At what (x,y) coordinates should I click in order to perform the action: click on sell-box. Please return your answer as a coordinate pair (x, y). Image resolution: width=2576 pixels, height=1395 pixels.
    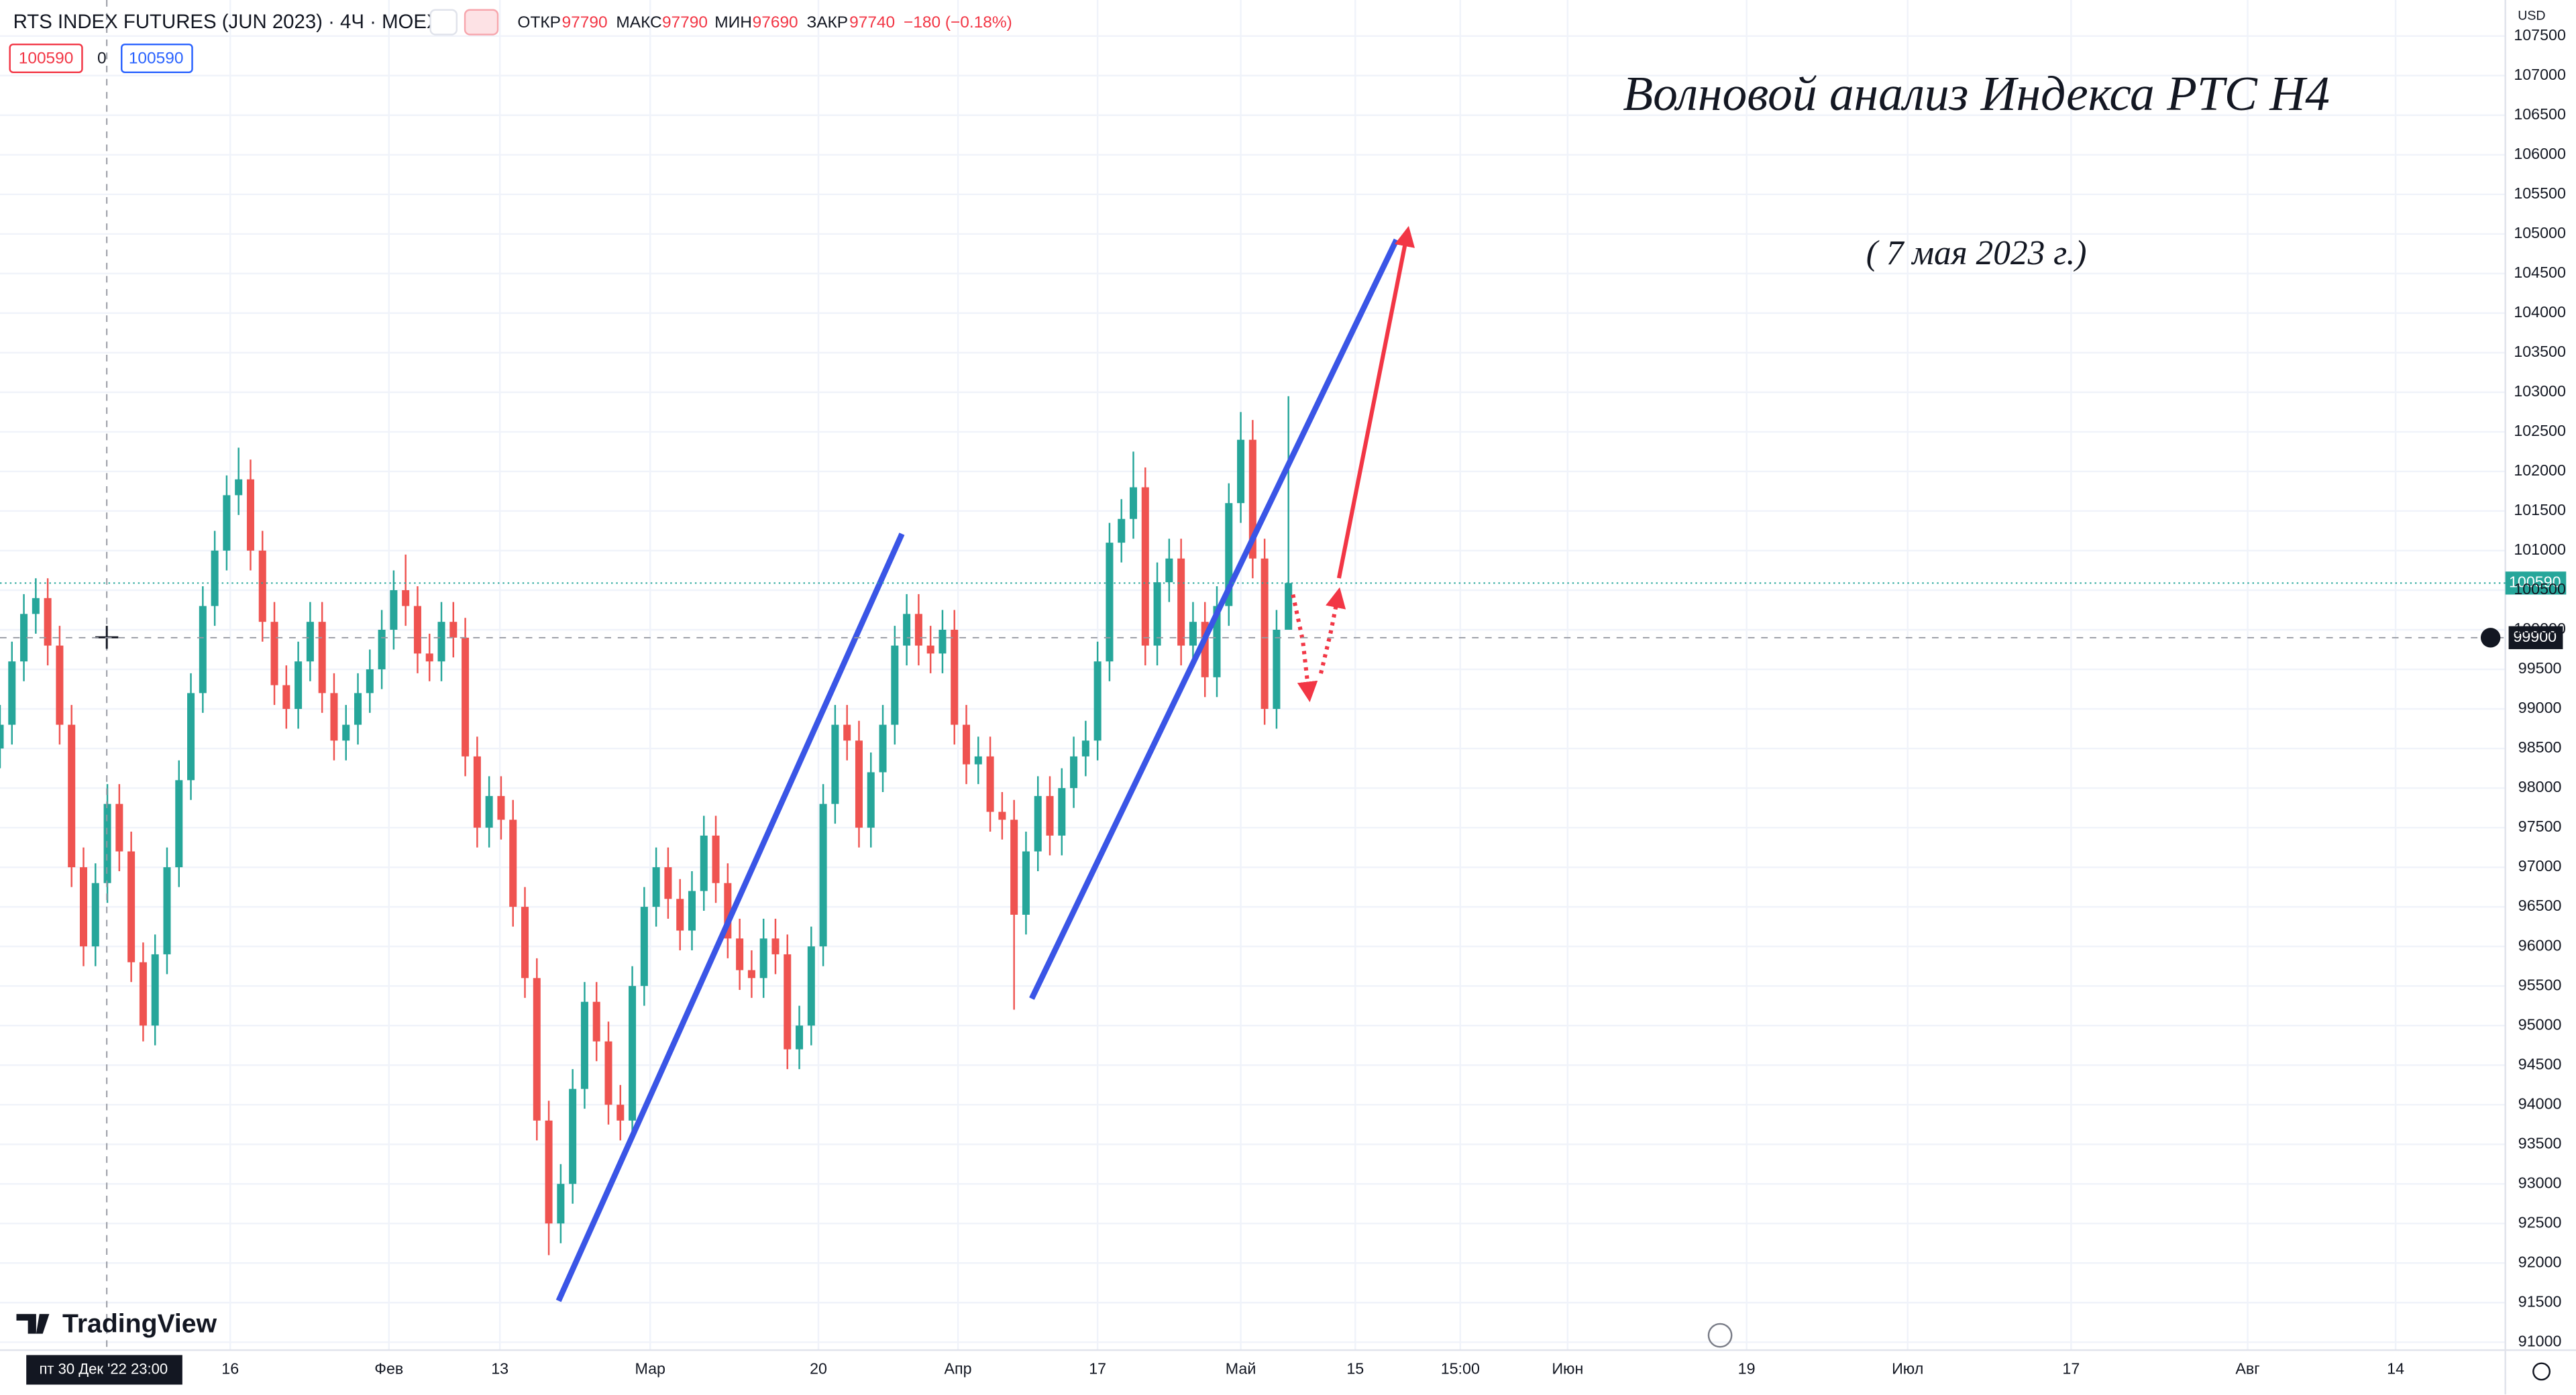
    Looking at the image, I should click on (46, 58).